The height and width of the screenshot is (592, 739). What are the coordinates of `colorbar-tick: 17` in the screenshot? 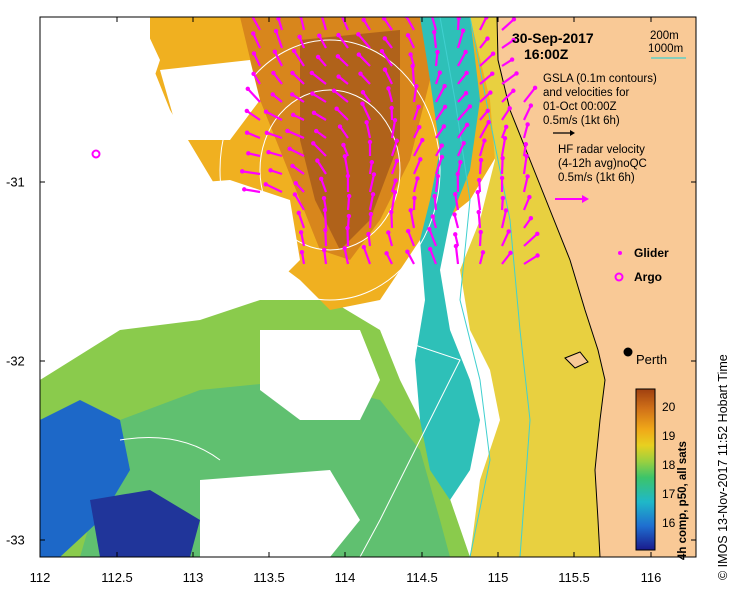 It's located at (669, 494).